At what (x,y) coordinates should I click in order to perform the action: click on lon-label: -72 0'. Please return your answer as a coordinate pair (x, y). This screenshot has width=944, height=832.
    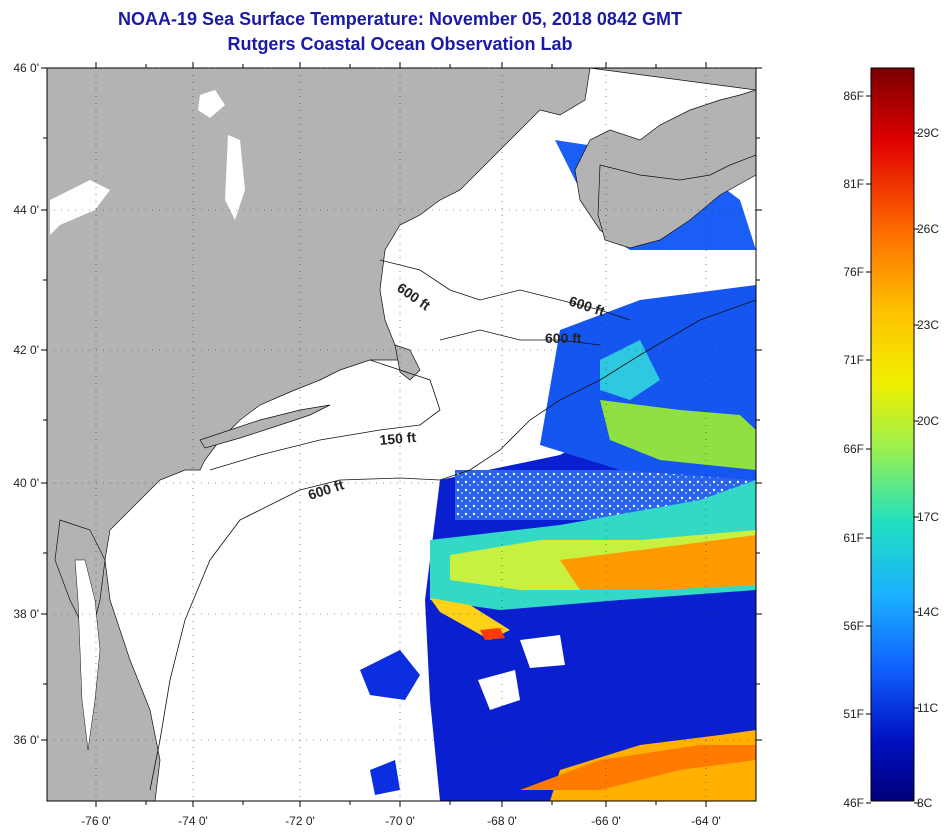
    Looking at the image, I should click on (300, 821).